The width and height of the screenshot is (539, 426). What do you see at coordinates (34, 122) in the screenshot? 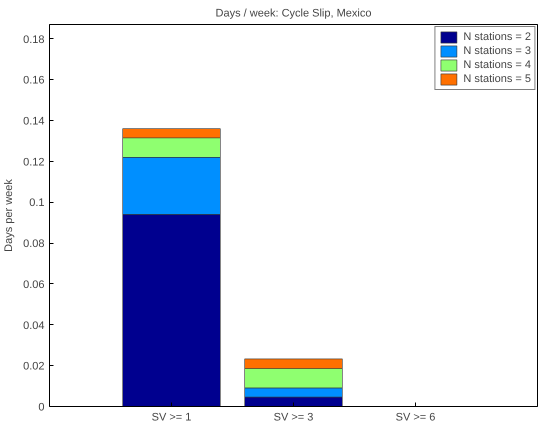
I see `y-tick-label: 0.14` at bounding box center [34, 122].